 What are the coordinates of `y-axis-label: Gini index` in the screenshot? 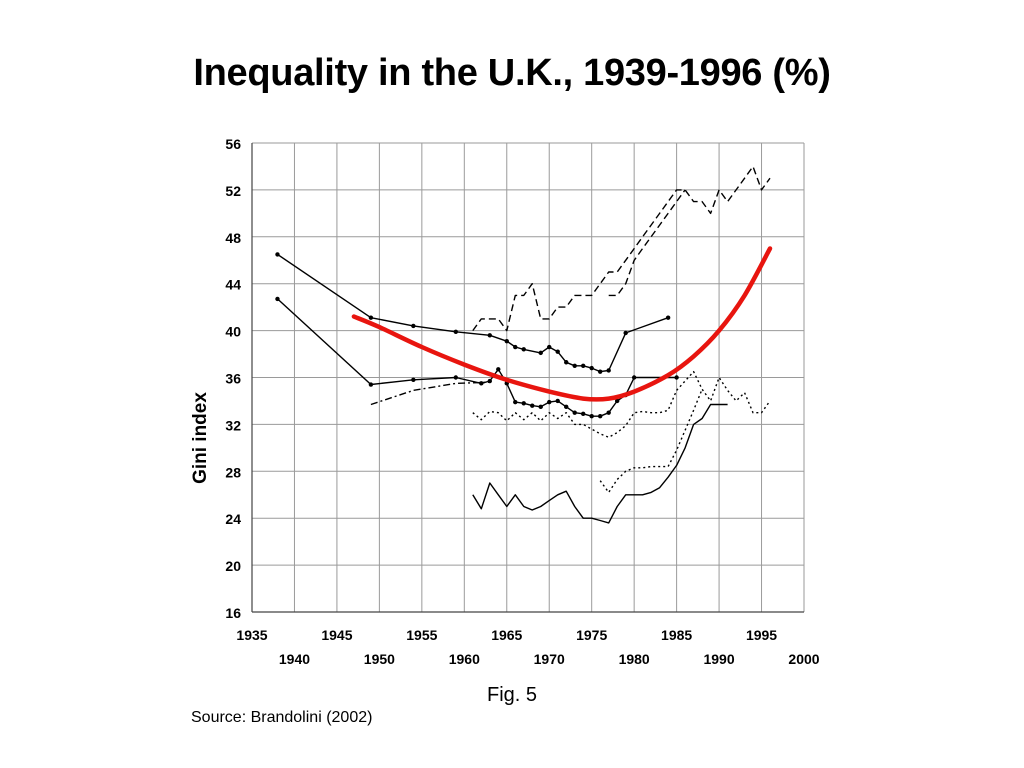 It's located at (200, 438).